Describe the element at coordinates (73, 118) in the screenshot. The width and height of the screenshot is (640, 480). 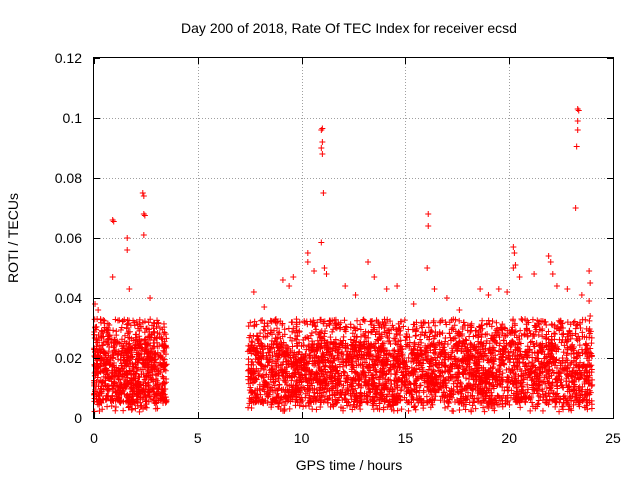
I see `y-tick-label: 0.1` at that location.